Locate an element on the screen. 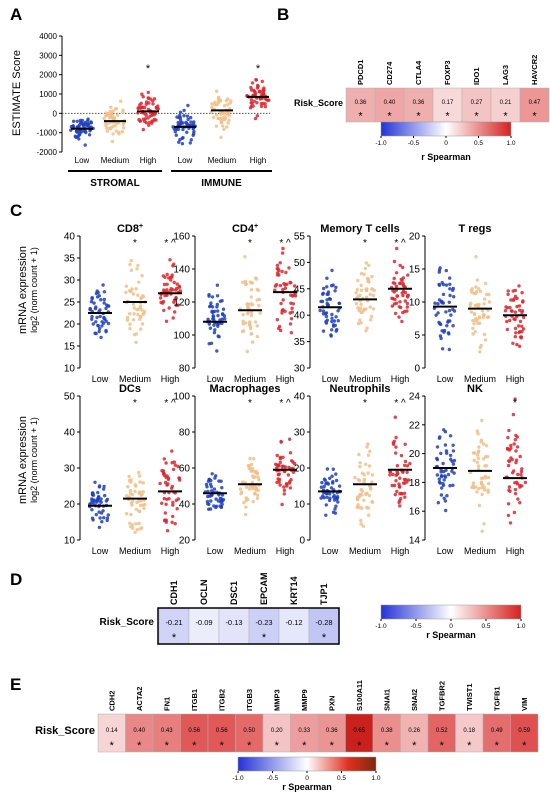  panel-d-colorbar-tick-label: -1.0 is located at coordinates (381, 626).